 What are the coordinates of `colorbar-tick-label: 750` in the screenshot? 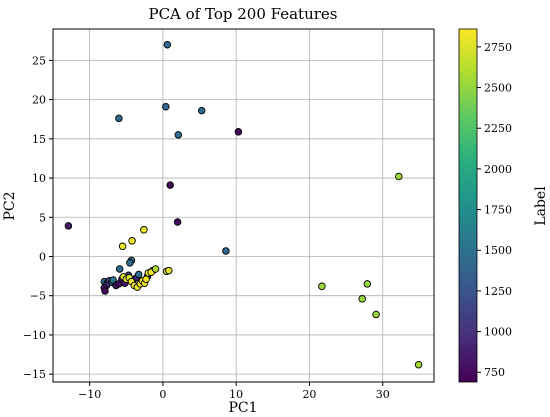 It's located at (494, 372).